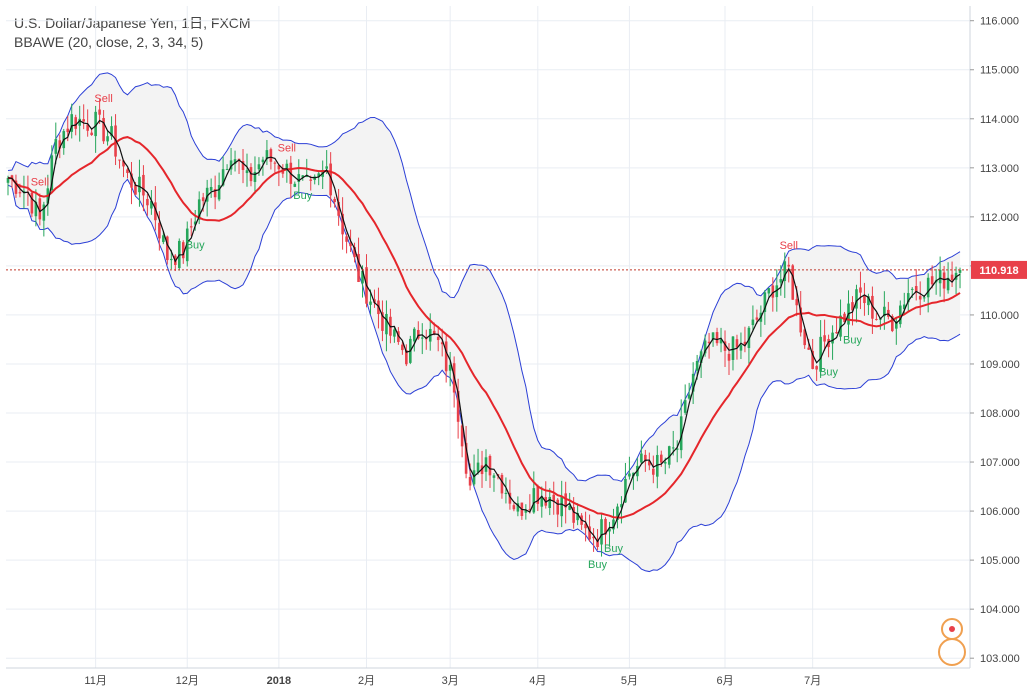  What do you see at coordinates (488, 677) in the screenshot?
I see `time-axis: 11月 12月 2018 2月 3月 4月 5月 6月 7月` at bounding box center [488, 677].